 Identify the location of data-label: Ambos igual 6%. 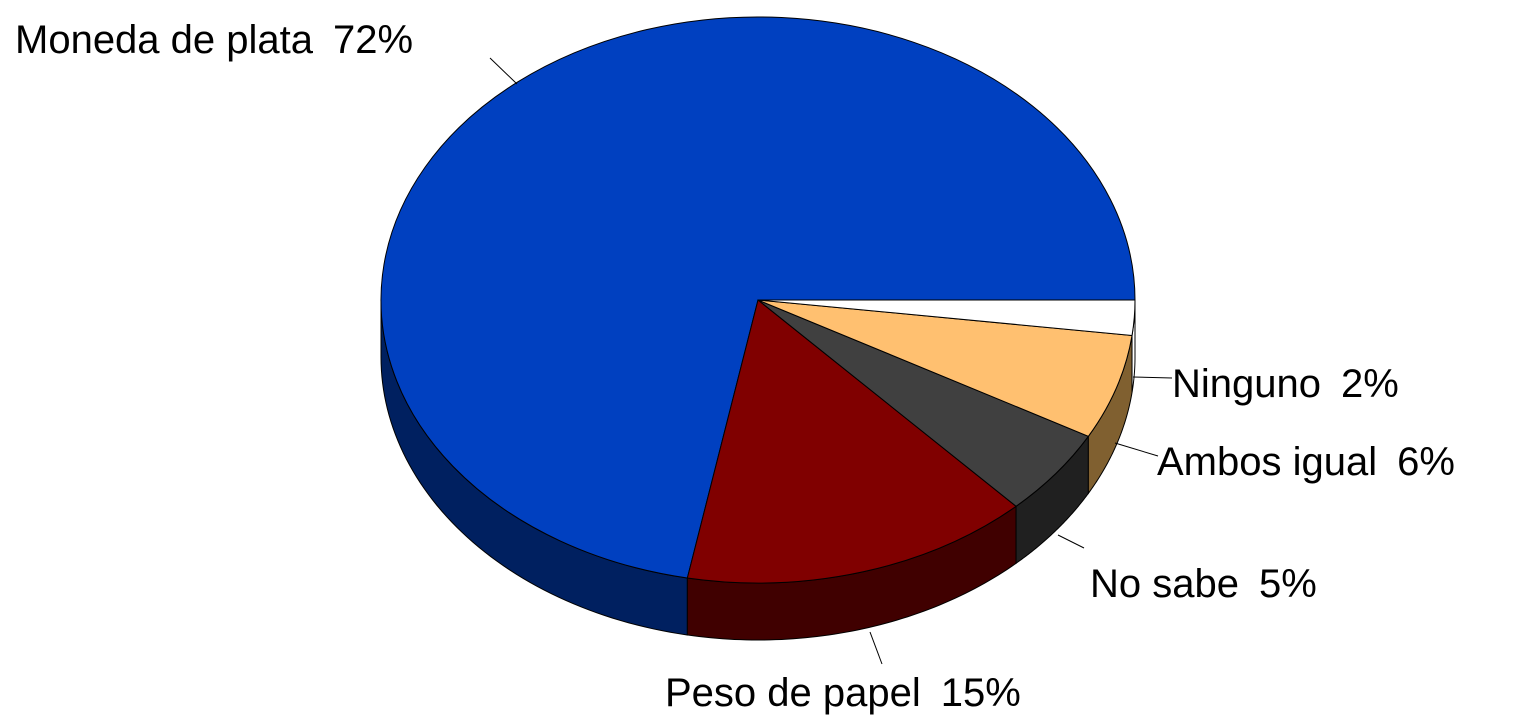
(1306, 462).